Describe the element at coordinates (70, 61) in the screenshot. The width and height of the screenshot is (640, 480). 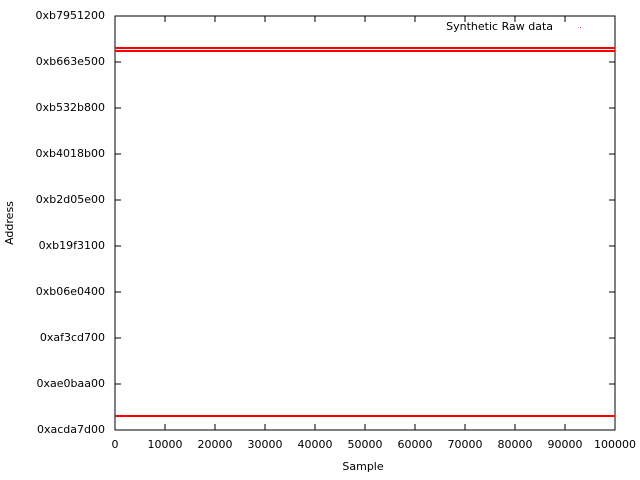
I see `y-tick-label: 0xb663e500` at that location.